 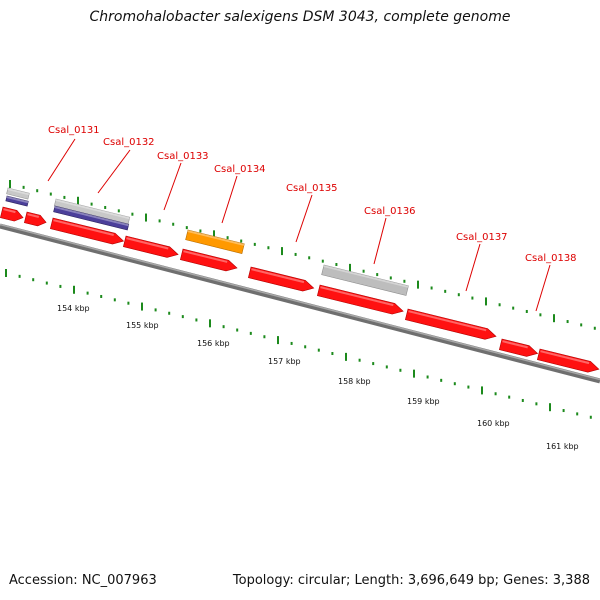 I want to click on cds-arrow-8-shine, so click(x=515, y=344).